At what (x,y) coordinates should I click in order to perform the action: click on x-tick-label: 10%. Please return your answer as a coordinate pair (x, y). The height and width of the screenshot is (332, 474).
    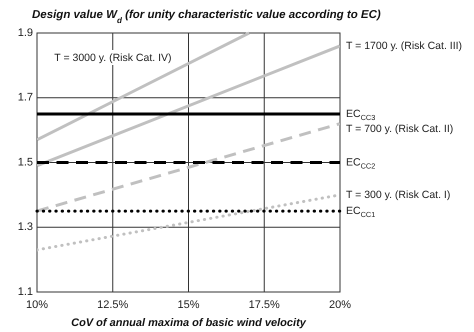
    Looking at the image, I should click on (37, 305).